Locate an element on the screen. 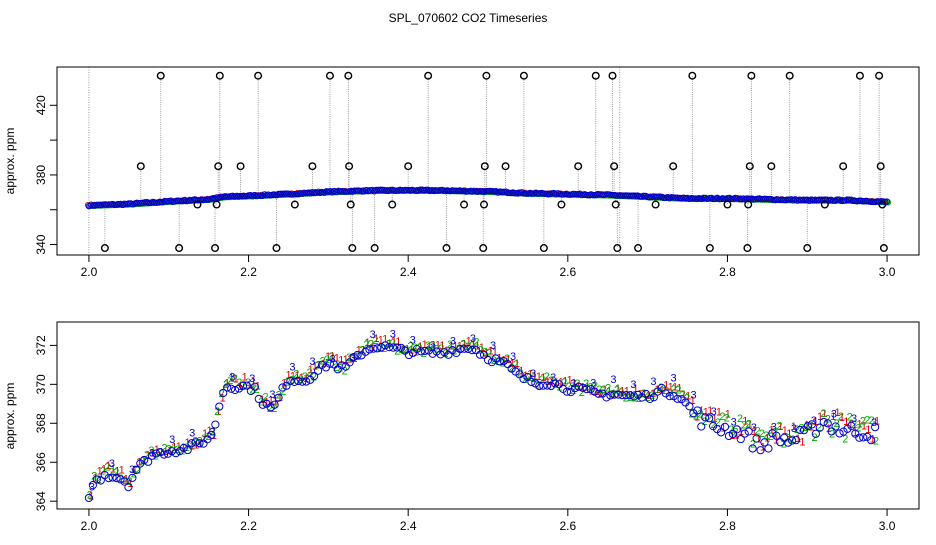  top-x-axis: 2.0 2.2 2.4 2.6 2.8 3.0 is located at coordinates (488, 267).